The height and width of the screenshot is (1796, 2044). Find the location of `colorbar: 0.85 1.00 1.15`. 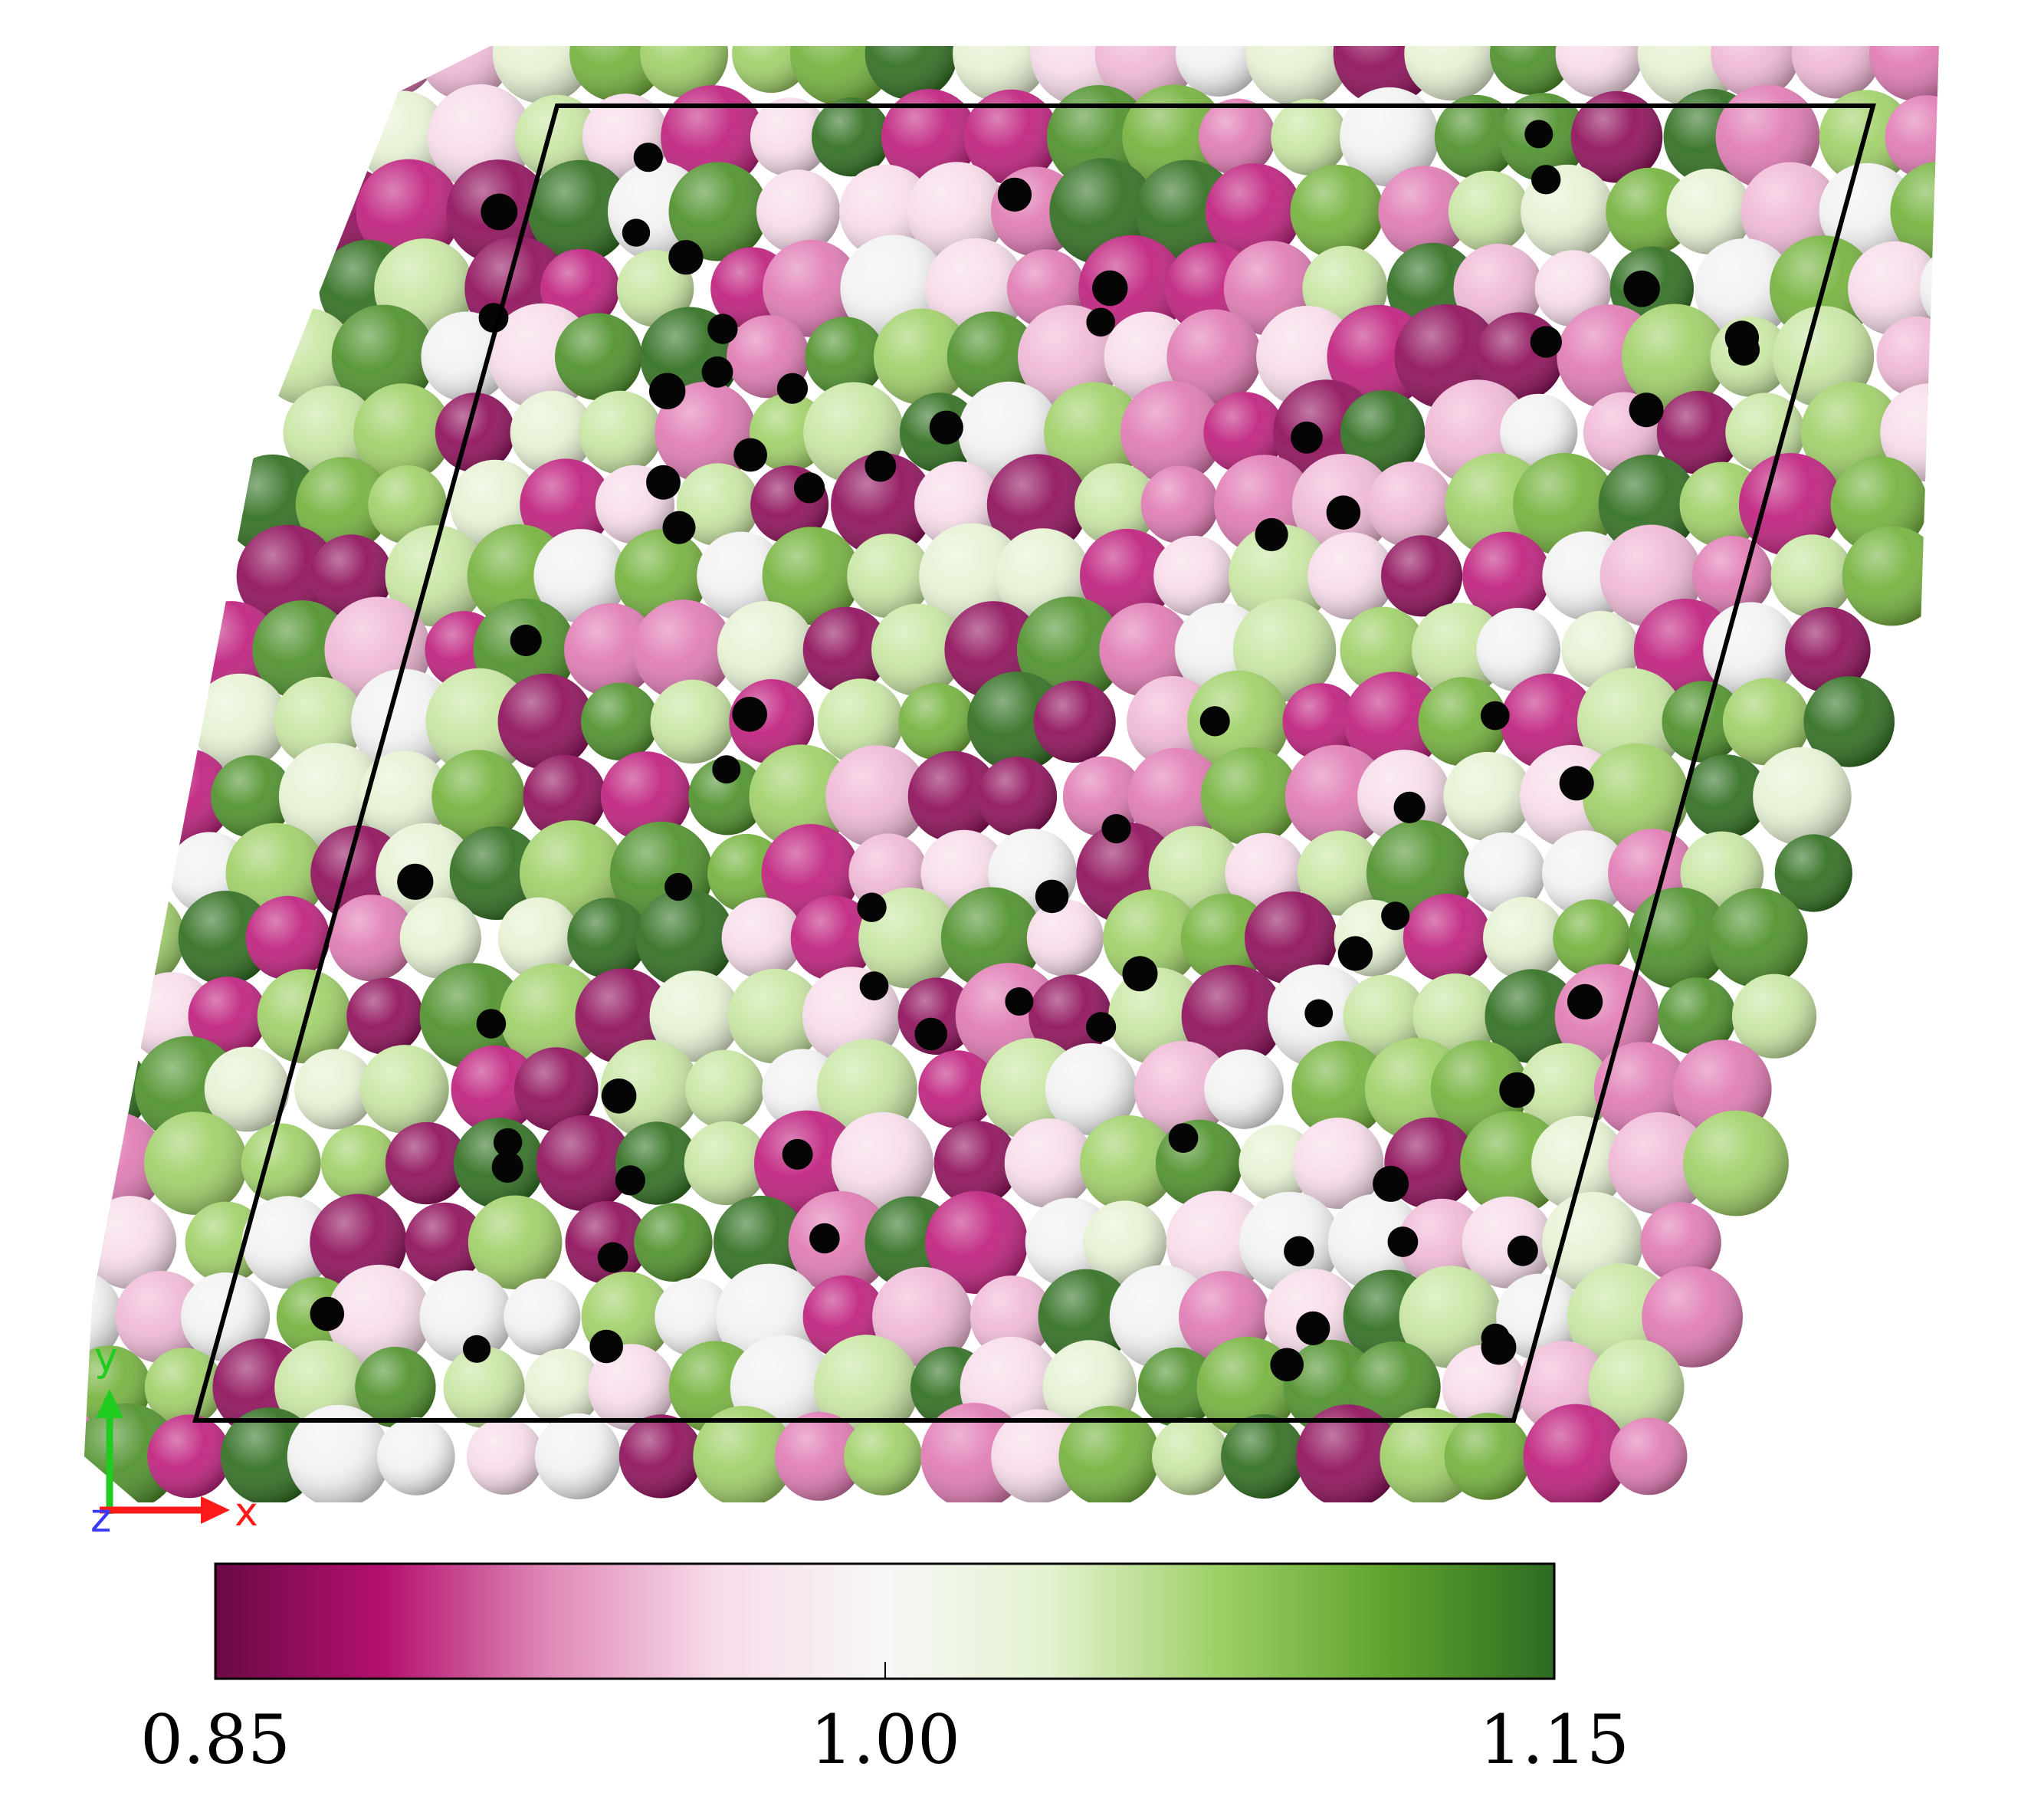

colorbar: 0.85 1.00 1.15 is located at coordinates (885, 1670).